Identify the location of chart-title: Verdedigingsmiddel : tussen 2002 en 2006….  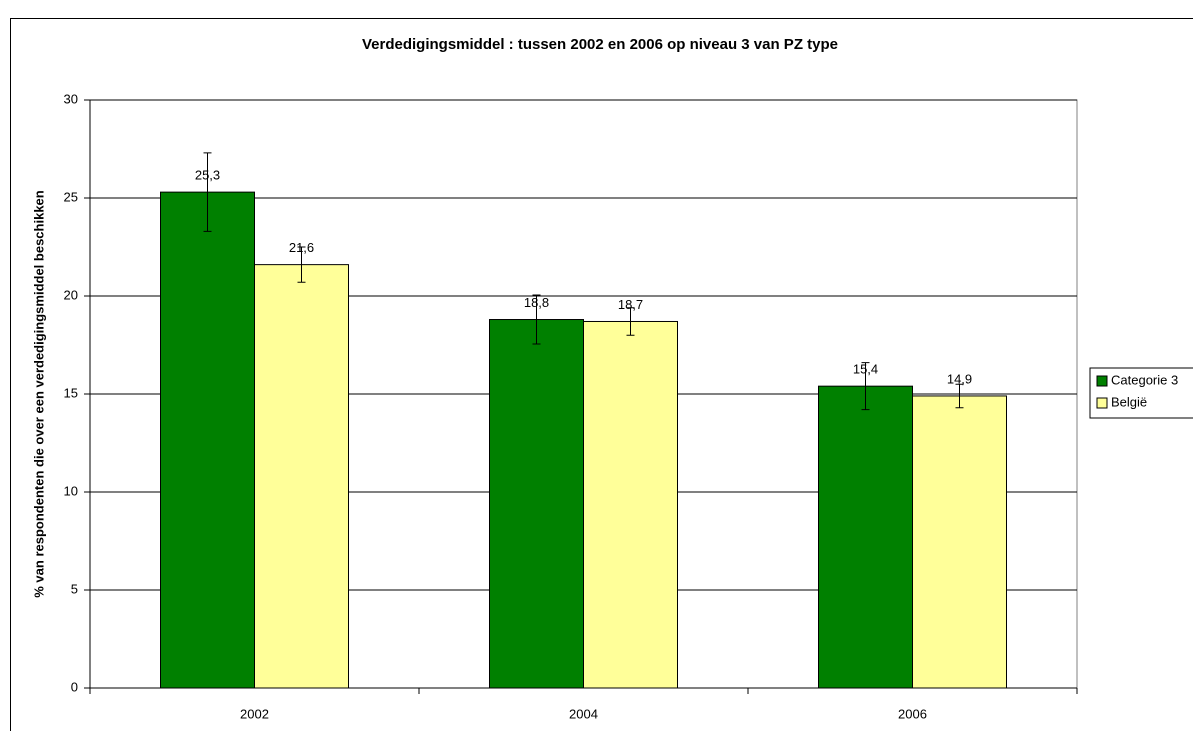
(600, 44).